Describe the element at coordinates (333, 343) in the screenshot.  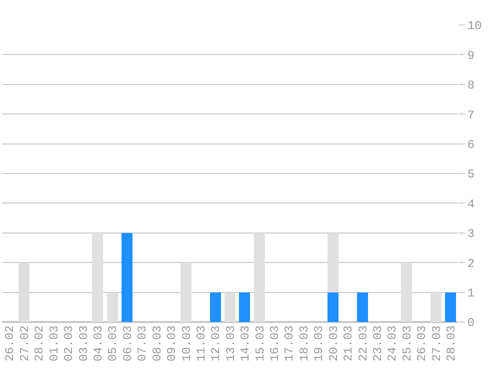
I see `x-tick-label: 20.03` at that location.